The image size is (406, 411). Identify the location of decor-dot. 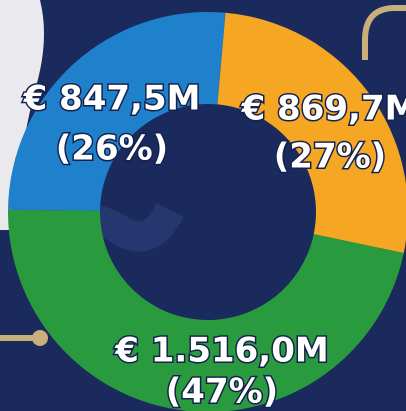
(40, 338).